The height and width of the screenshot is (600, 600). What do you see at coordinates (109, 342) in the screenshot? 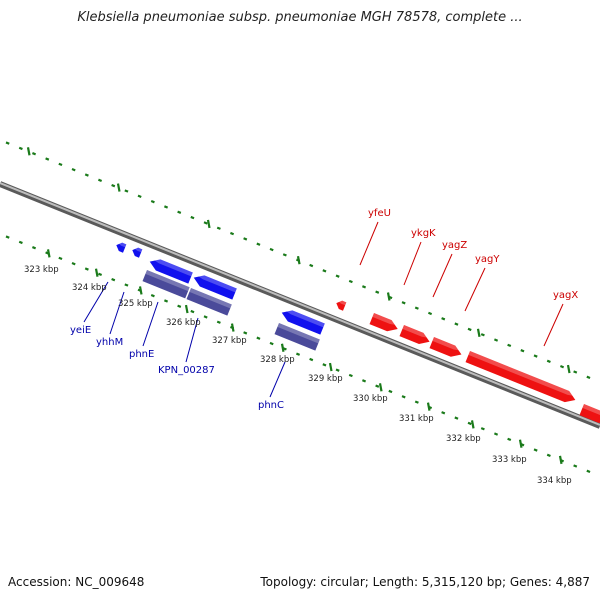
I see `gene-label-yhhM: yhhM` at bounding box center [109, 342].